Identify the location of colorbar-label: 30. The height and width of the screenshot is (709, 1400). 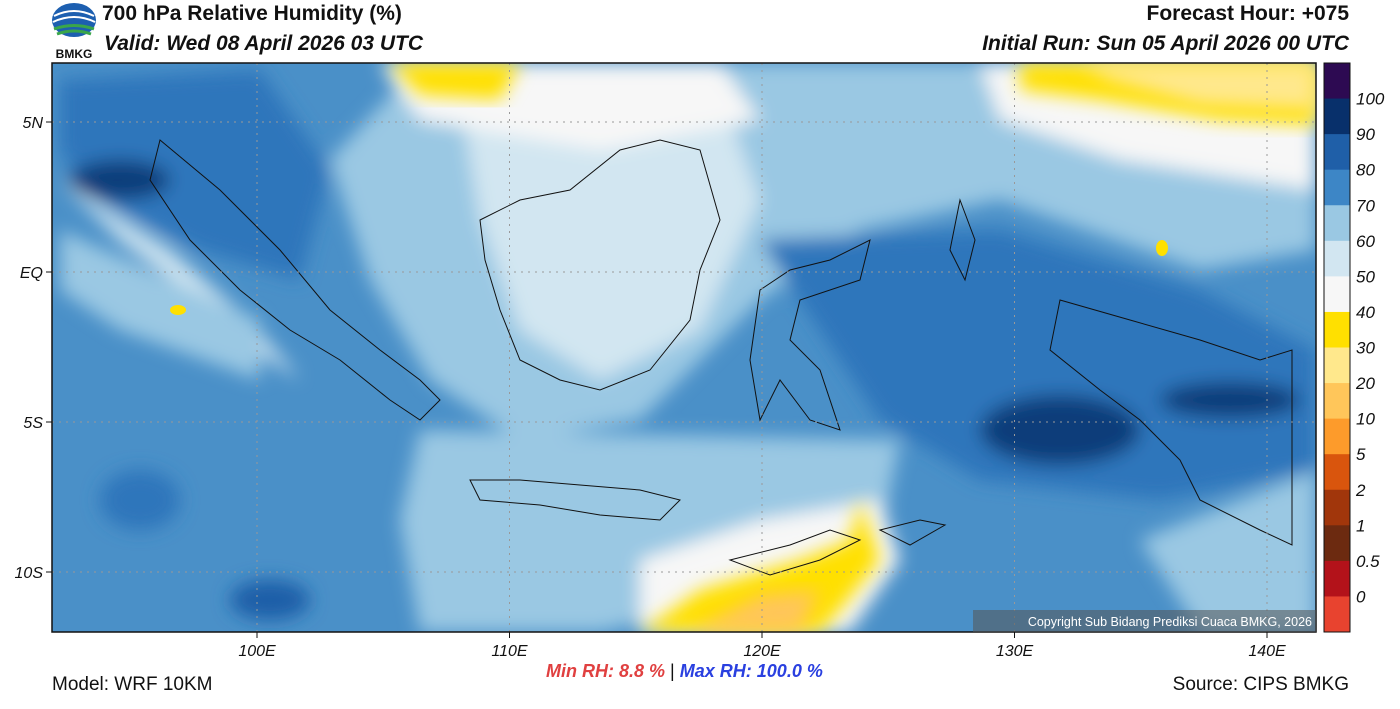
(1365, 348).